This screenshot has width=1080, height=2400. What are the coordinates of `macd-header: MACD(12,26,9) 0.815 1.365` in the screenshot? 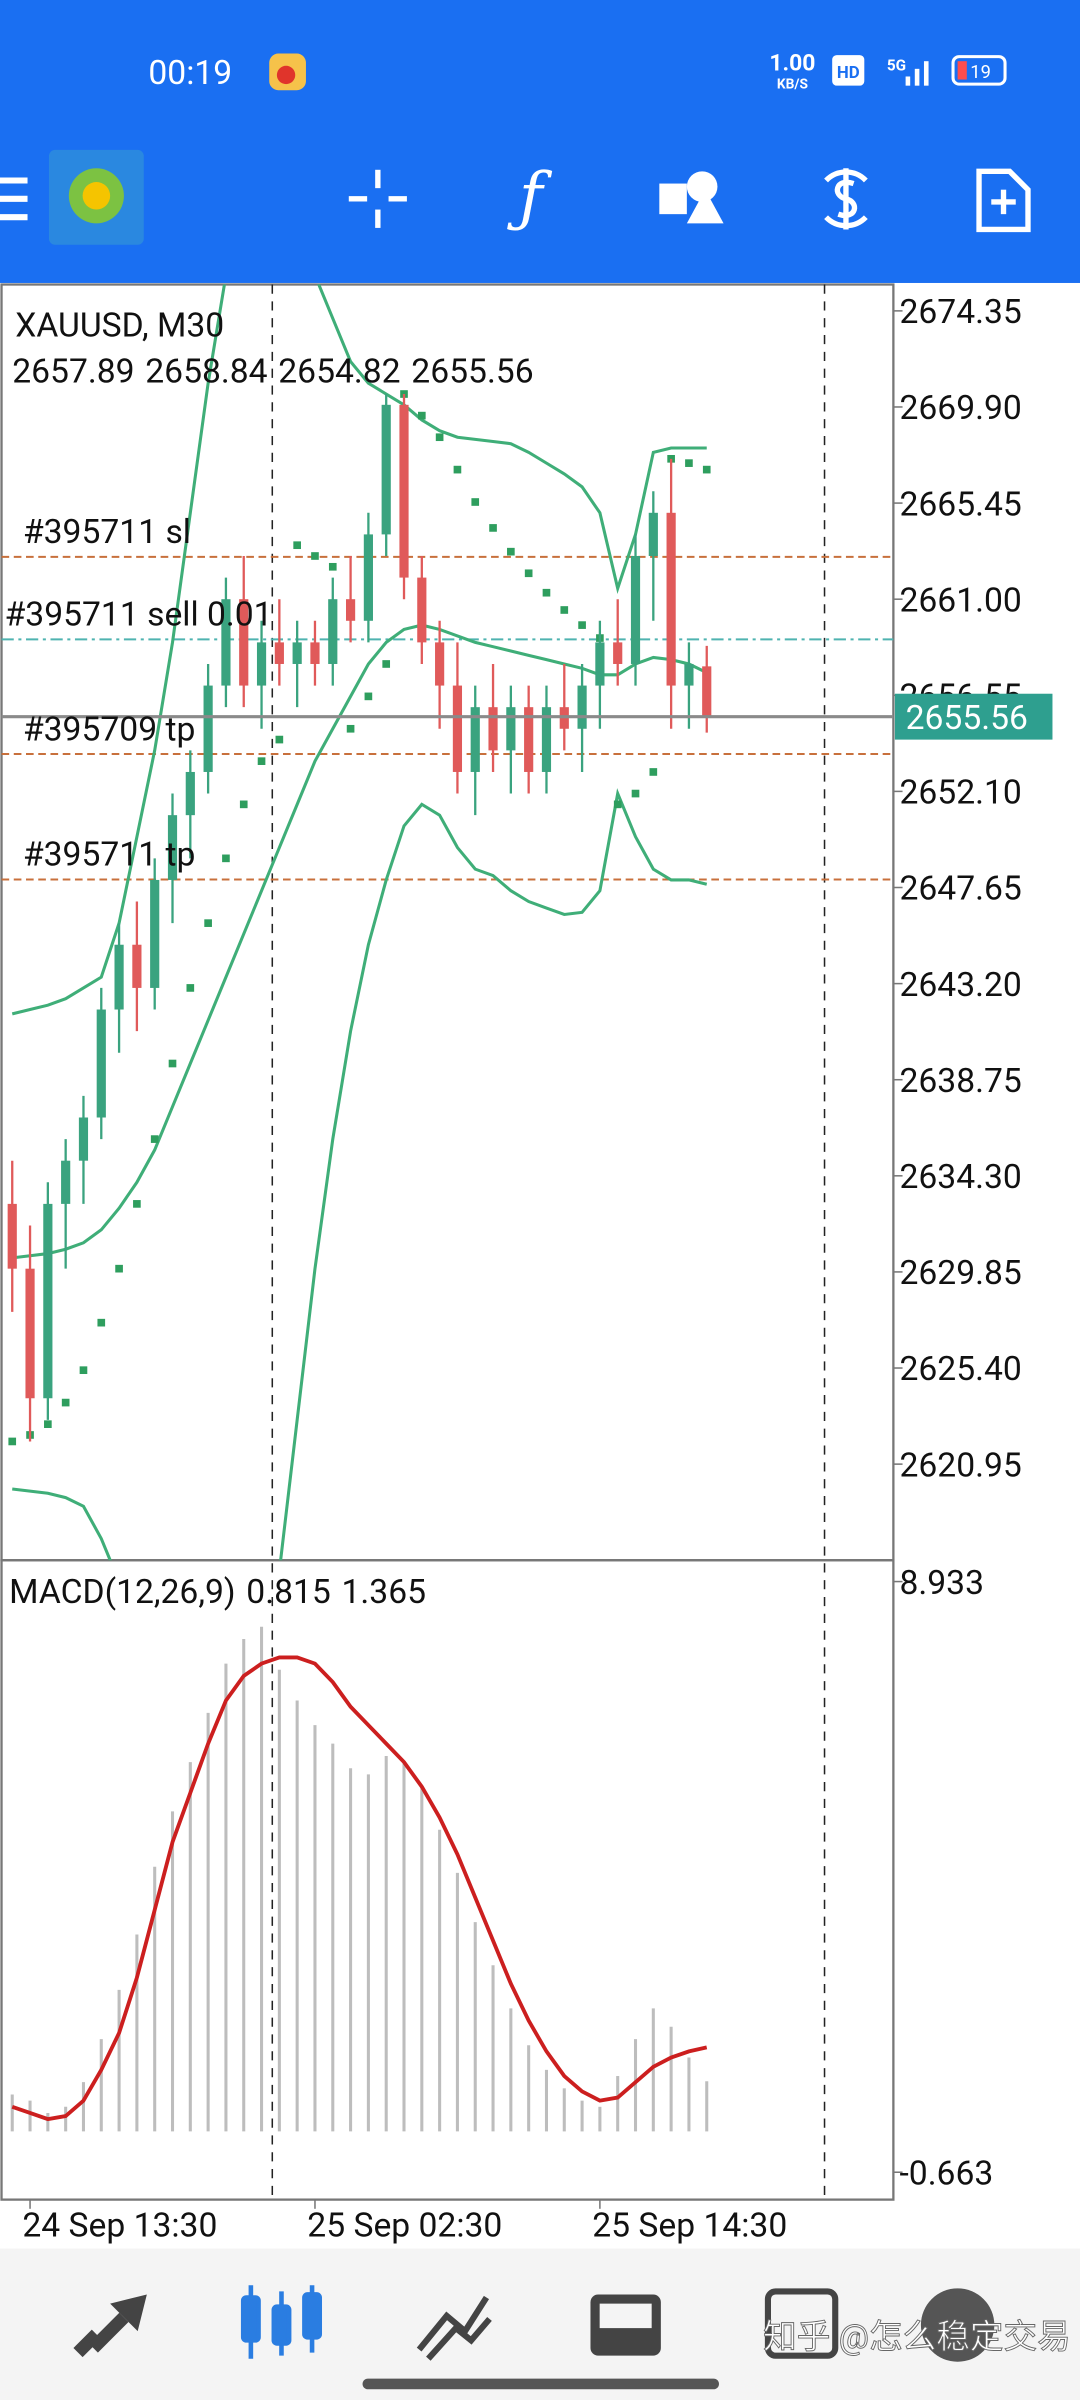 It's located at (217, 1592).